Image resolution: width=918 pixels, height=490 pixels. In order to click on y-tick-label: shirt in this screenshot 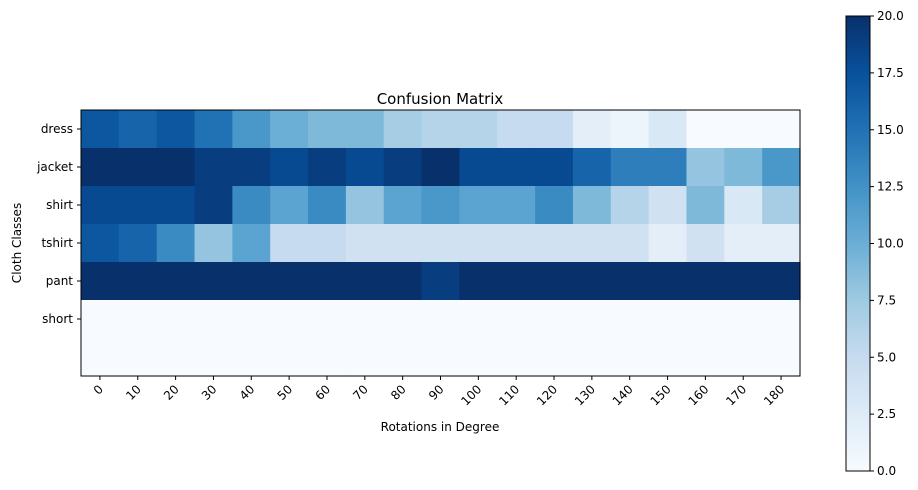, I will do `click(59, 205)`.